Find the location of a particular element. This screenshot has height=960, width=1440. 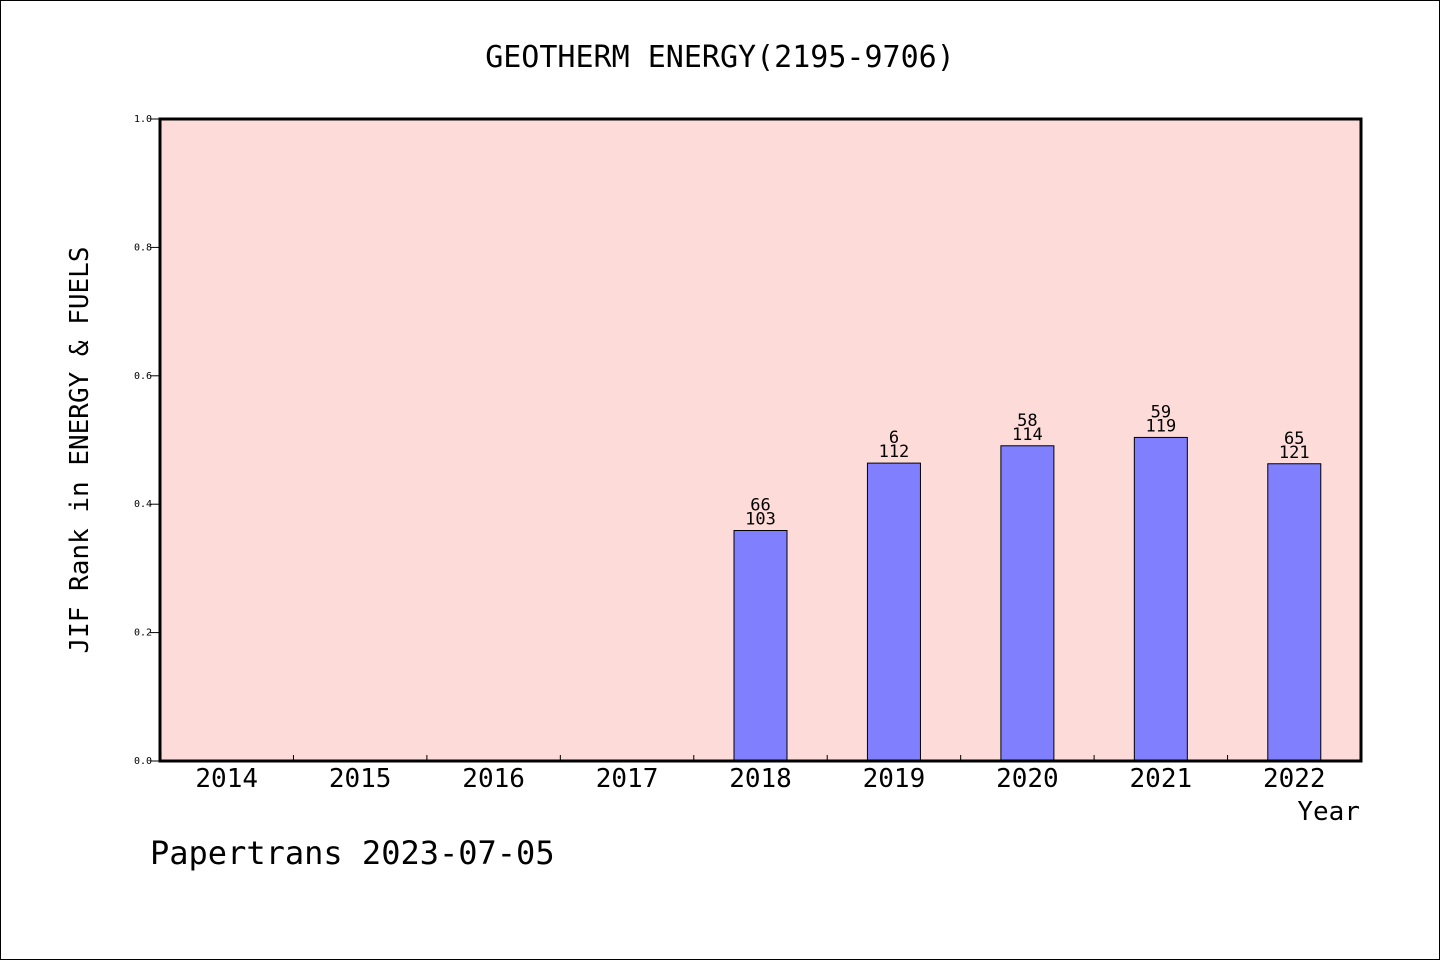

x-tick-label: 2017 is located at coordinates (627, 779).